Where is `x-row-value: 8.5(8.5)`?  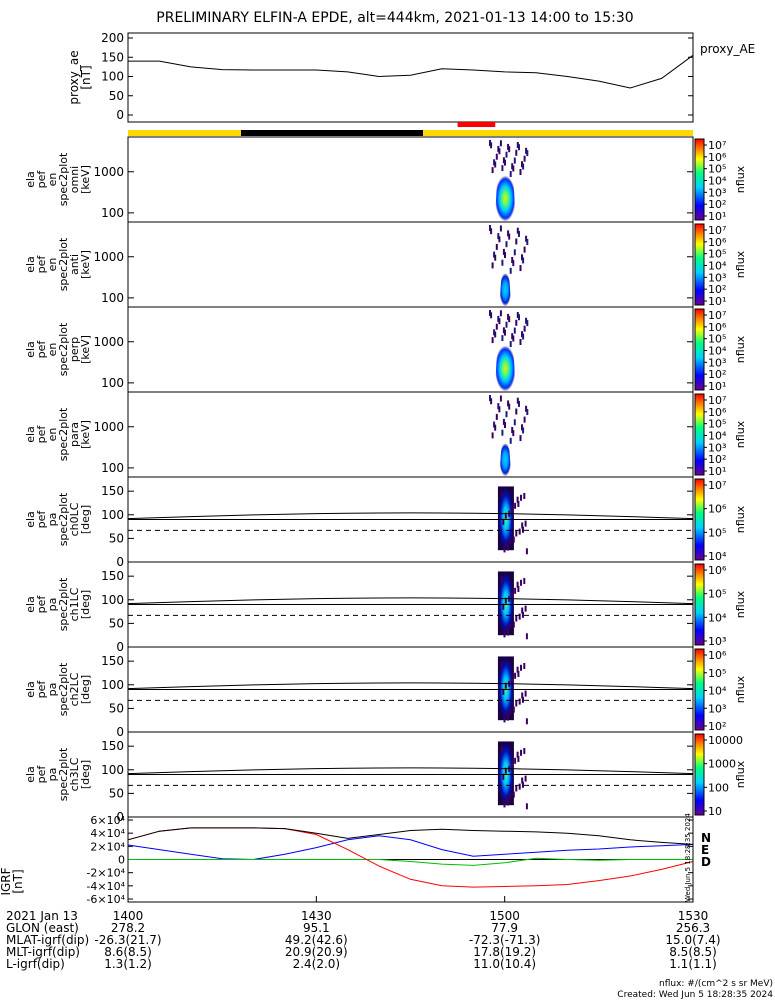 x-row-value: 8.5(8.5) is located at coordinates (693, 952).